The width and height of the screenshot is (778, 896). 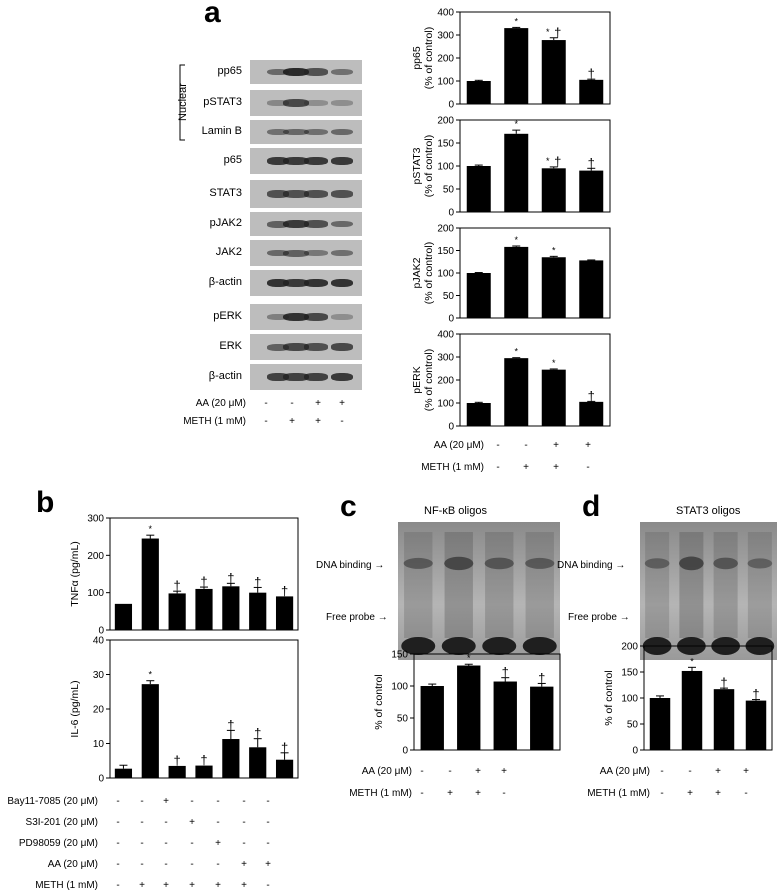 What do you see at coordinates (230, 346) in the screenshot?
I see `blot-label: ERK` at bounding box center [230, 346].